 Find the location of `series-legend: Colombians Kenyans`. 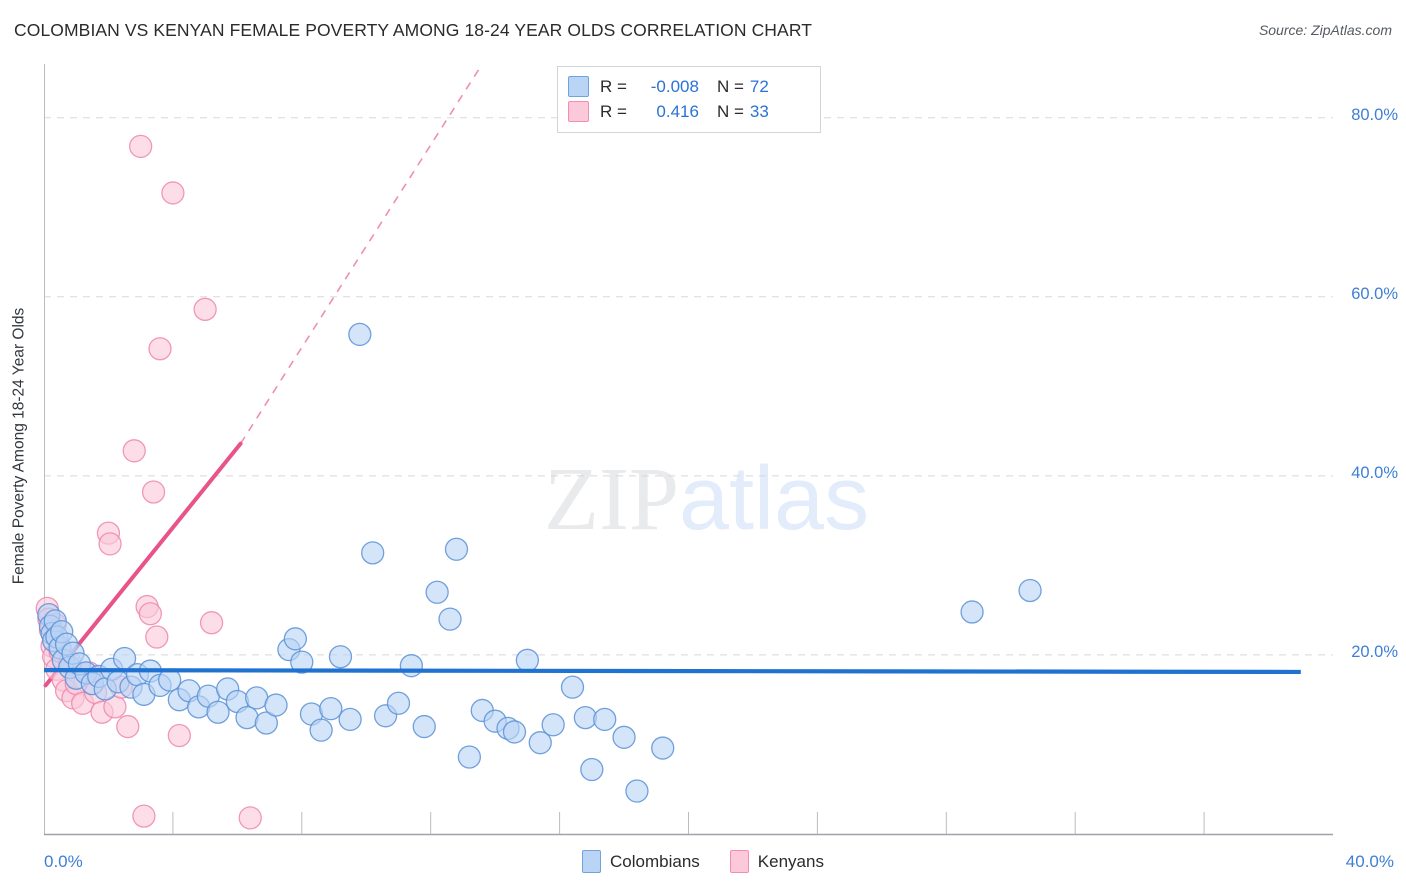

series-legend: Colombians Kenyans is located at coordinates (703, 861).